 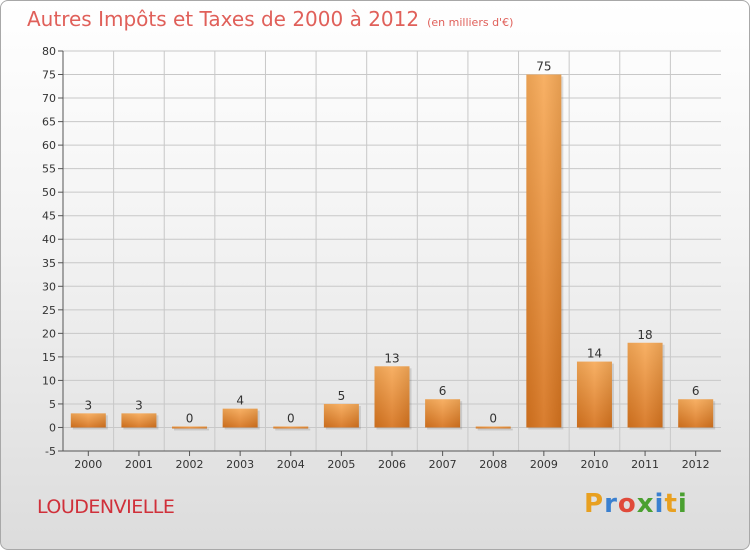 What do you see at coordinates (49, 263) in the screenshot?
I see `y-tick-label: 35` at bounding box center [49, 263].